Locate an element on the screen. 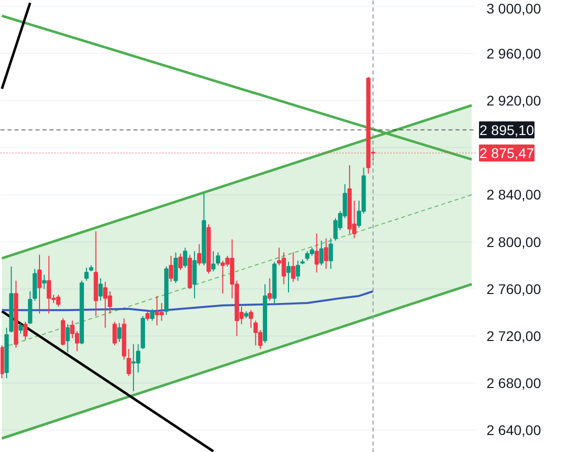 Image resolution: width=566 pixels, height=452 pixels. ref-line-label: 2 875,47 is located at coordinates (507, 152).